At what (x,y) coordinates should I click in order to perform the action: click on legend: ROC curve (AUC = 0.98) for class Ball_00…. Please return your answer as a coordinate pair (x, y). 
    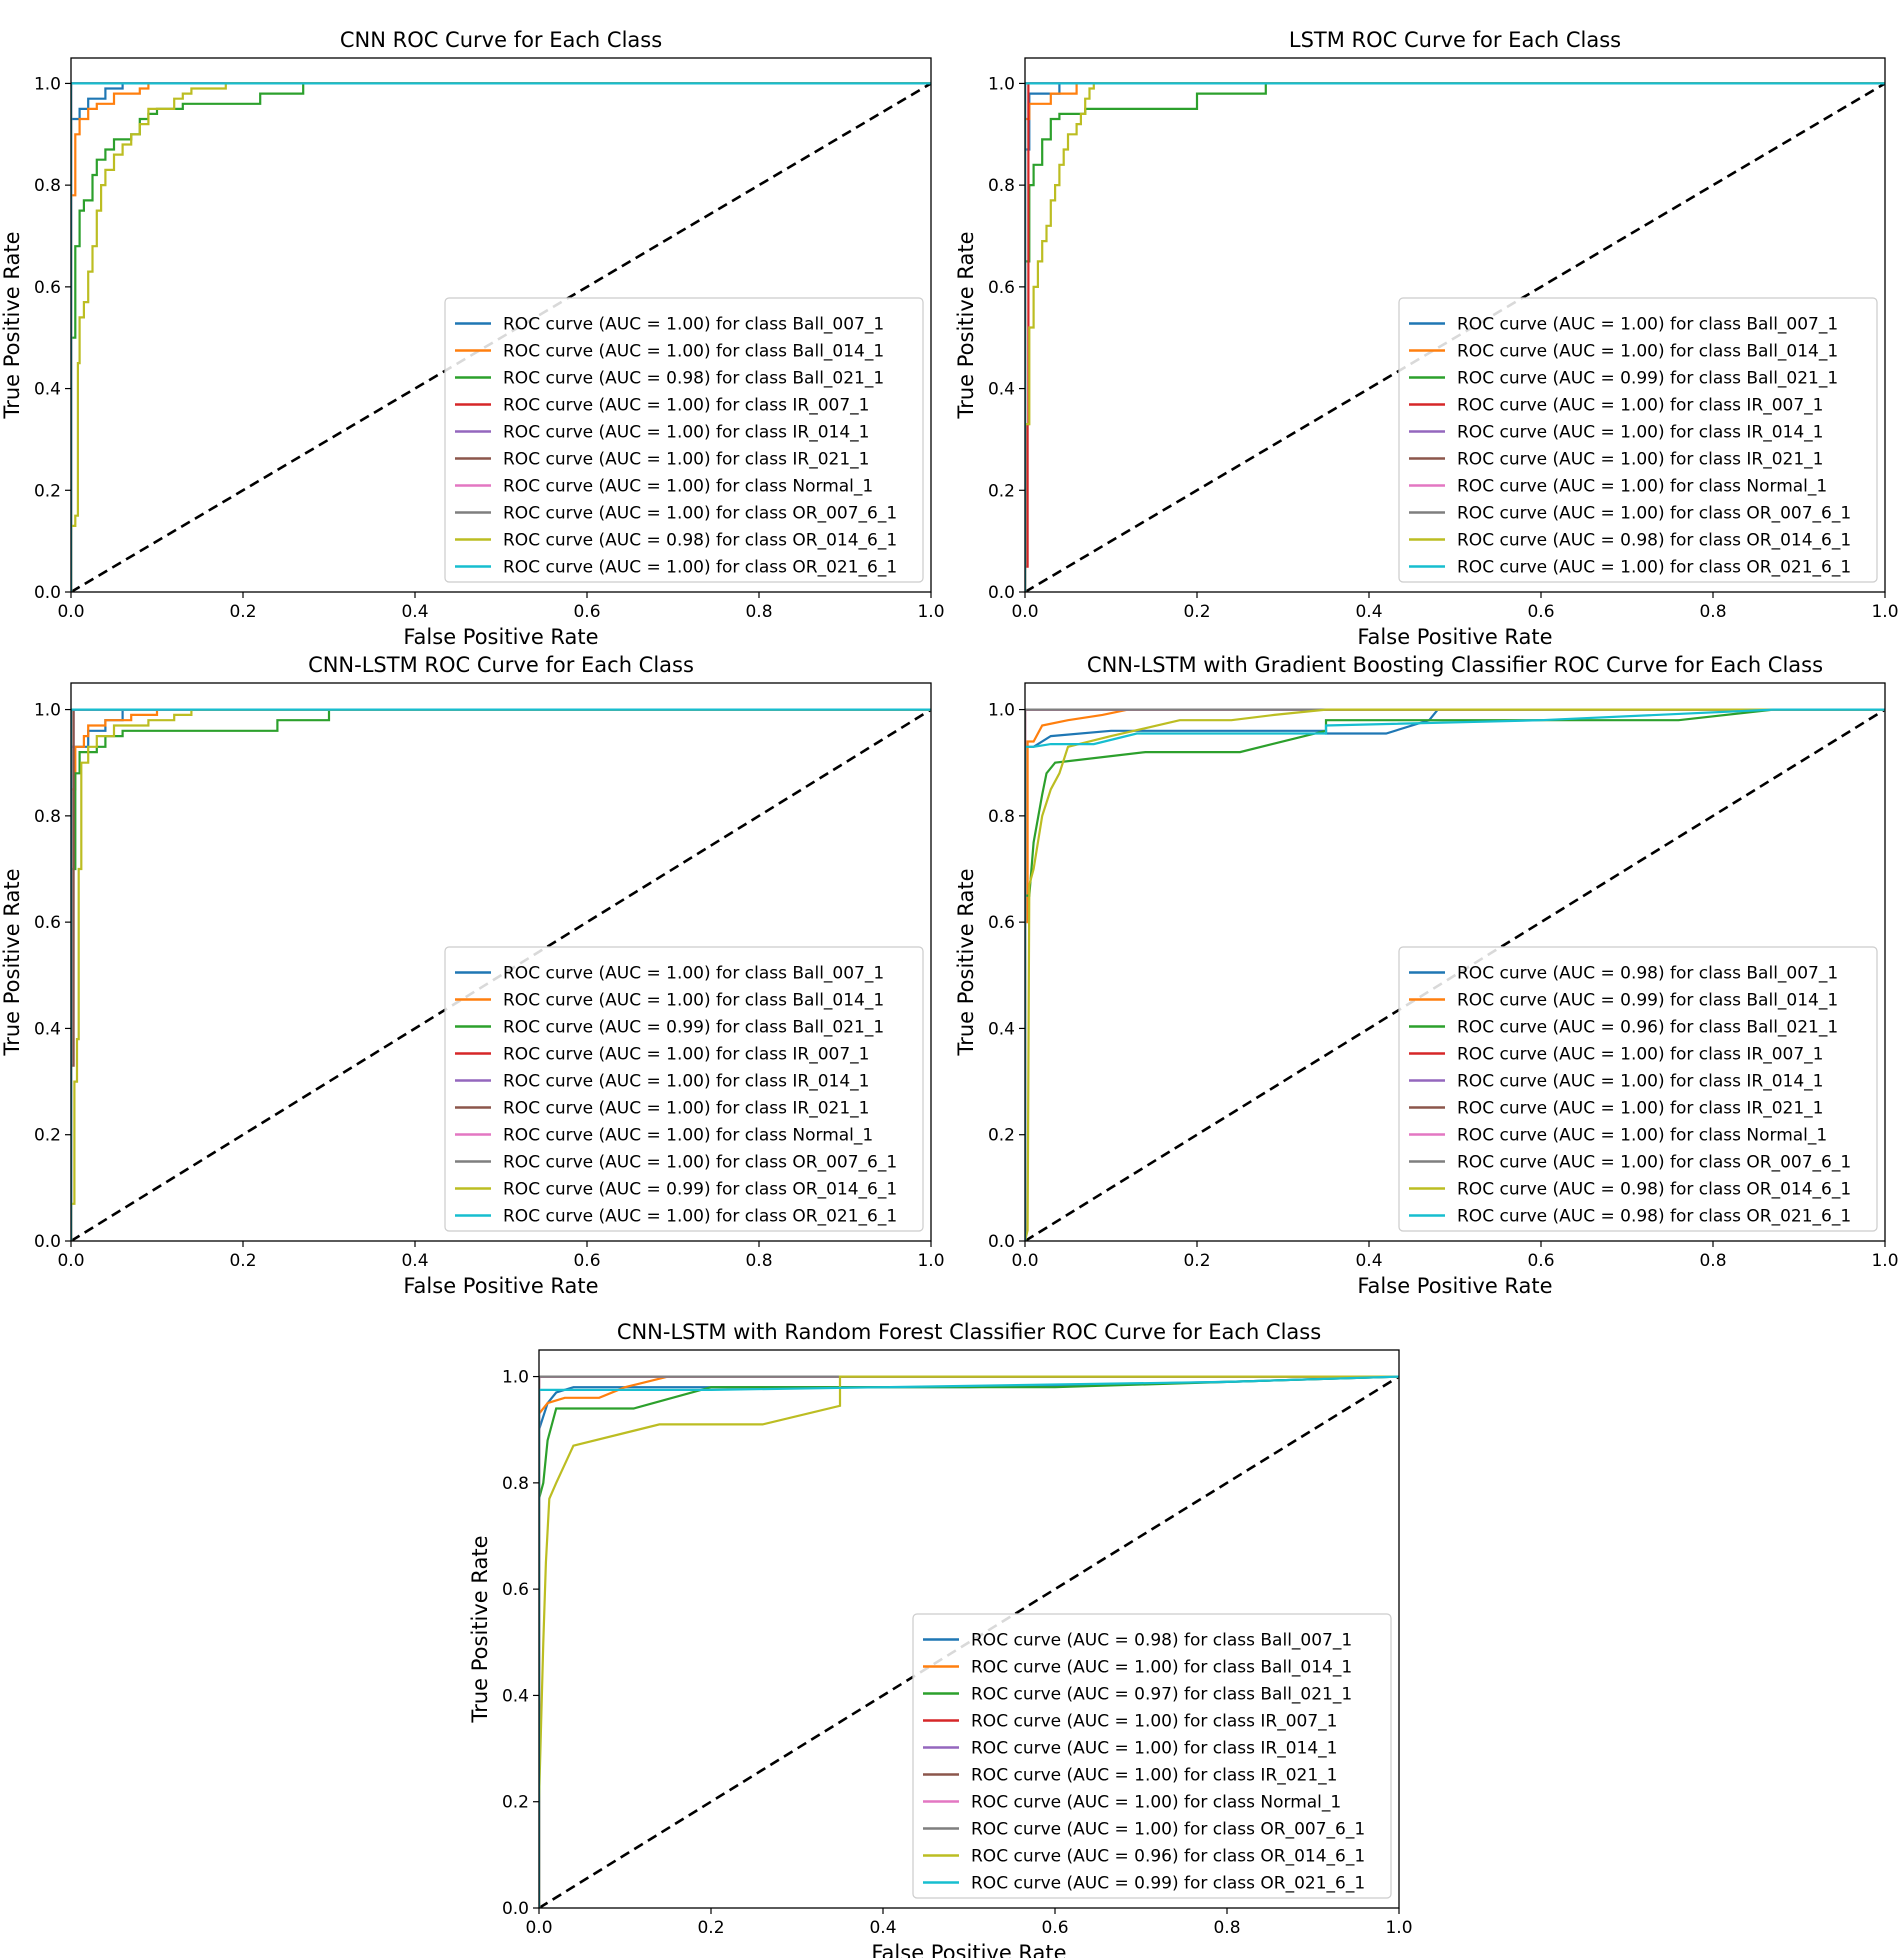
    Looking at the image, I should click on (1638, 1089).